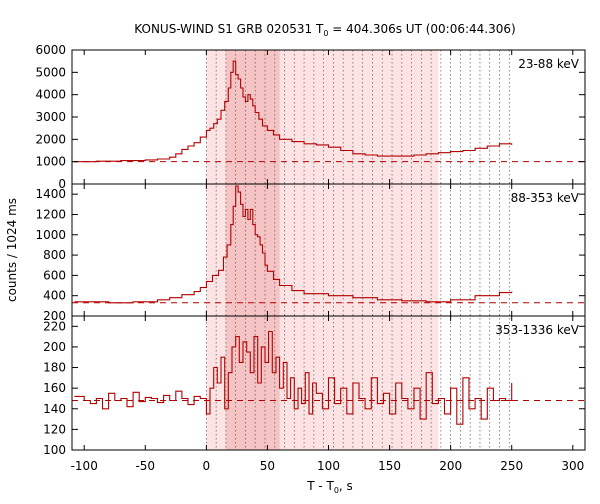  Describe the element at coordinates (54, 429) in the screenshot. I see `y-tick-label: 120` at that location.